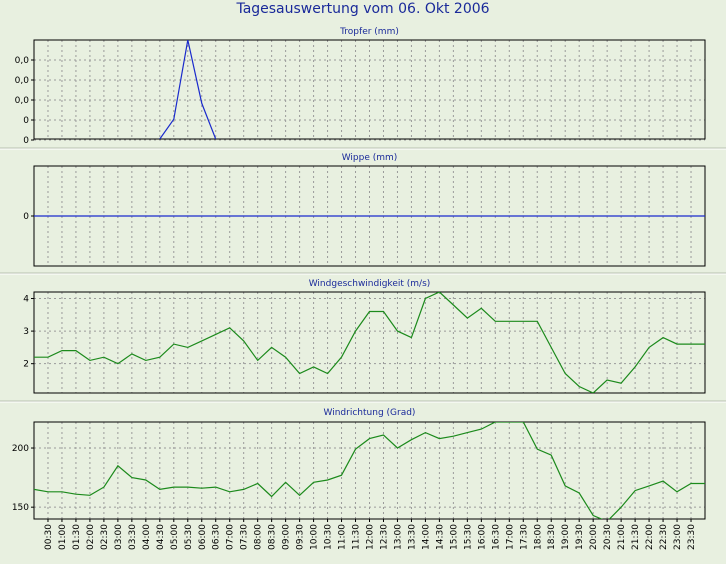  I want to click on panel-title-3: Windgeschwindigkeit (m/s), so click(370, 284).